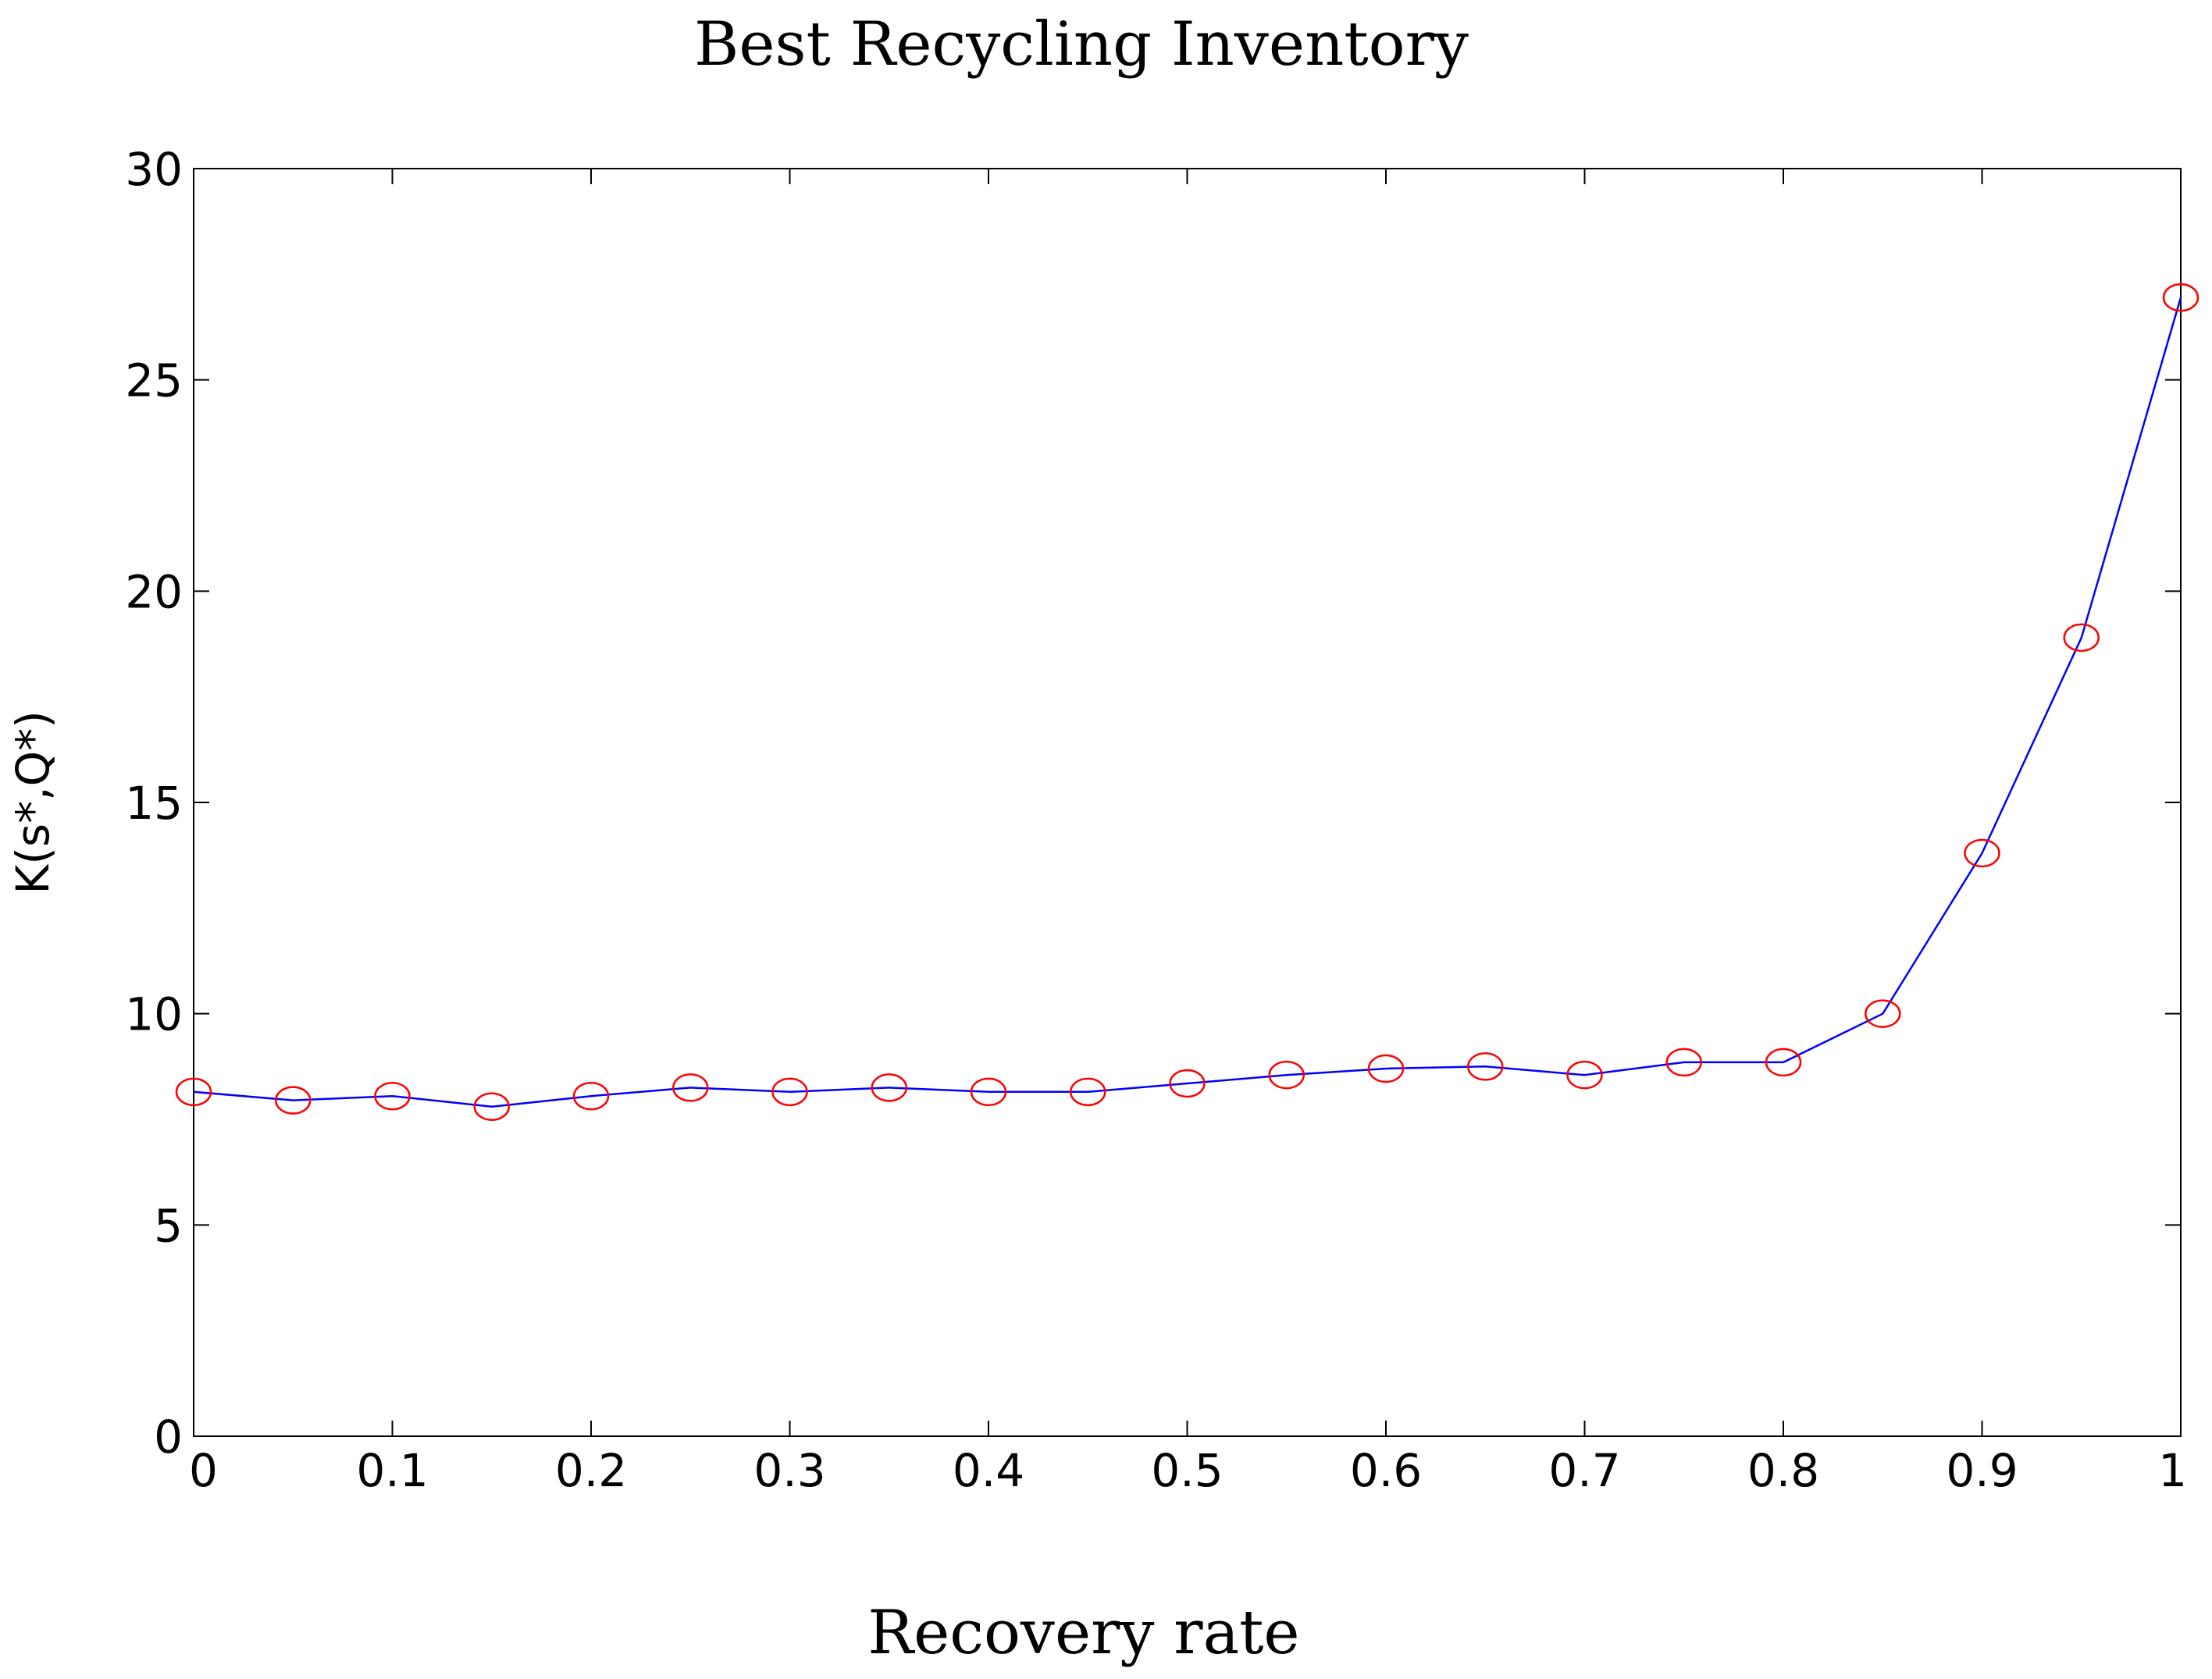 This screenshot has height=1679, width=2212. What do you see at coordinates (154, 170) in the screenshot?
I see `y-tick-label: 30` at bounding box center [154, 170].